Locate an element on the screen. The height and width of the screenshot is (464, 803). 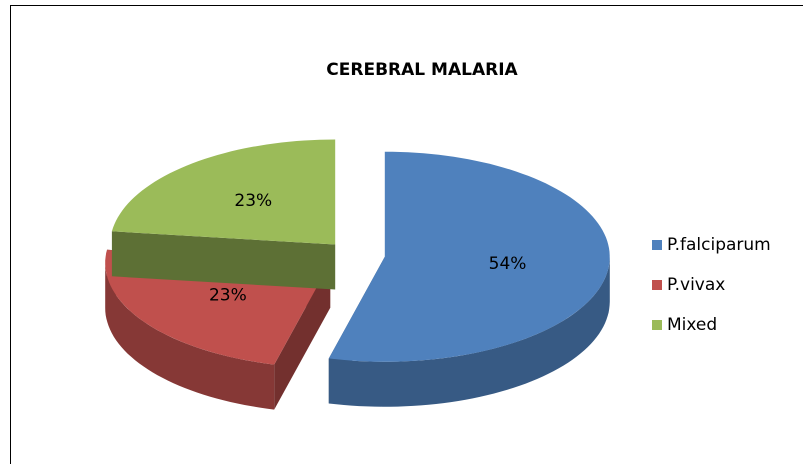
chart-title: CEREBRAL MALARIA is located at coordinates (422, 70).